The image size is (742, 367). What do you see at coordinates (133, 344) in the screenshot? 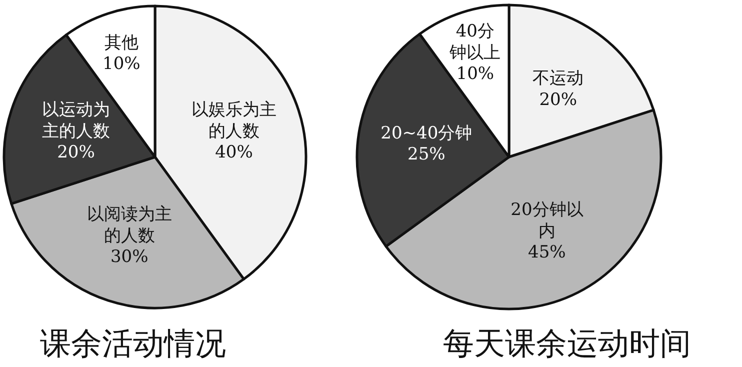
I see `text: 课余活动情况` at bounding box center [133, 344].